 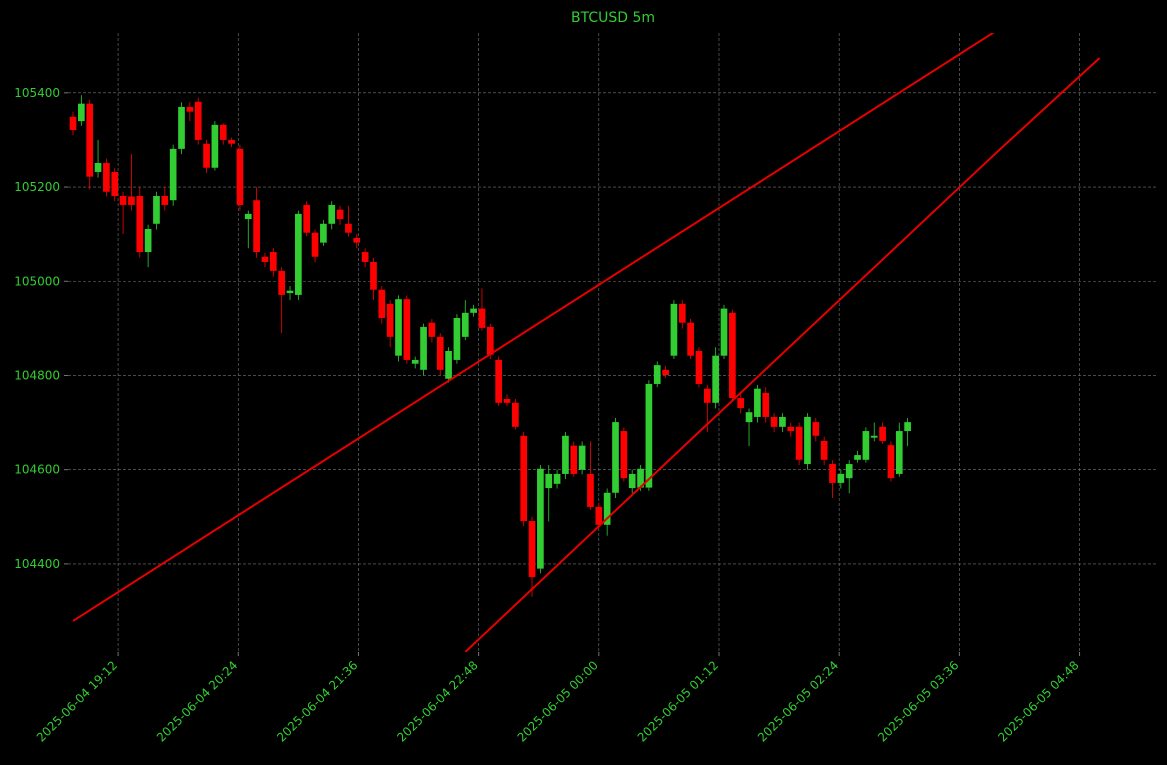 What do you see at coordinates (37, 564) in the screenshot?
I see `y-tick-label: 104400` at bounding box center [37, 564].